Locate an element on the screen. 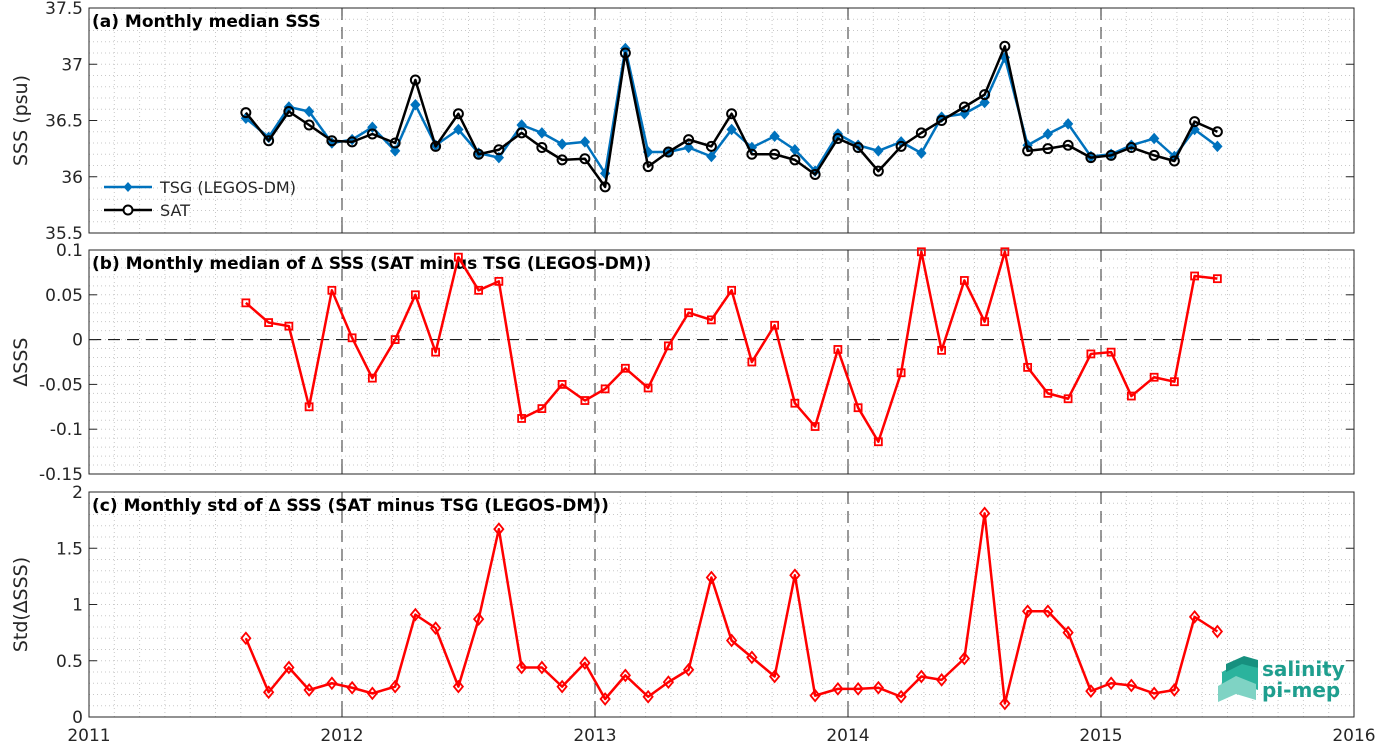 The image size is (1377, 745). y-tick-label: 37.5 is located at coordinates (64, 9).